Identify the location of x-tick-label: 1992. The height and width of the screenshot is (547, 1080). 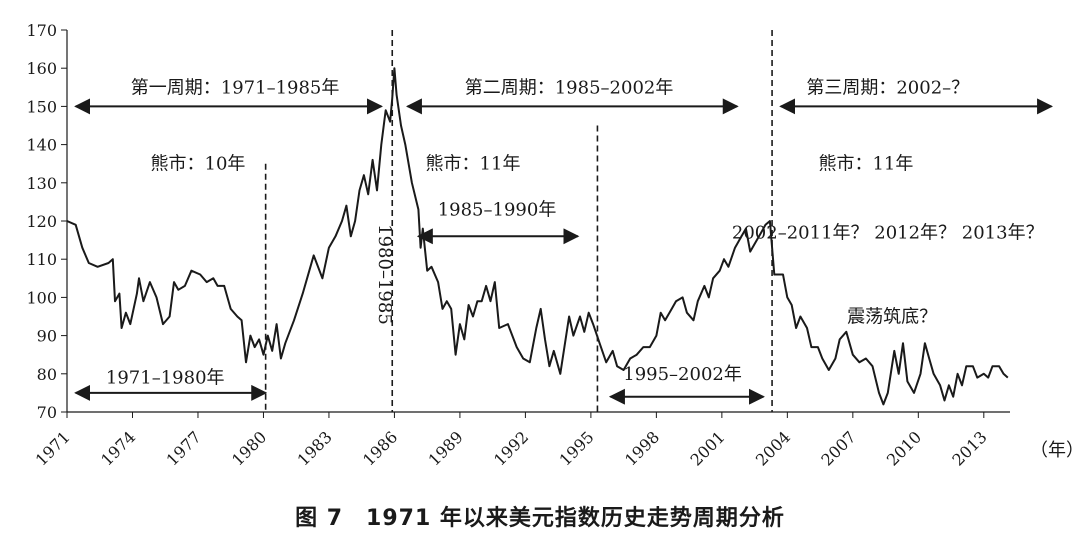
(511, 448).